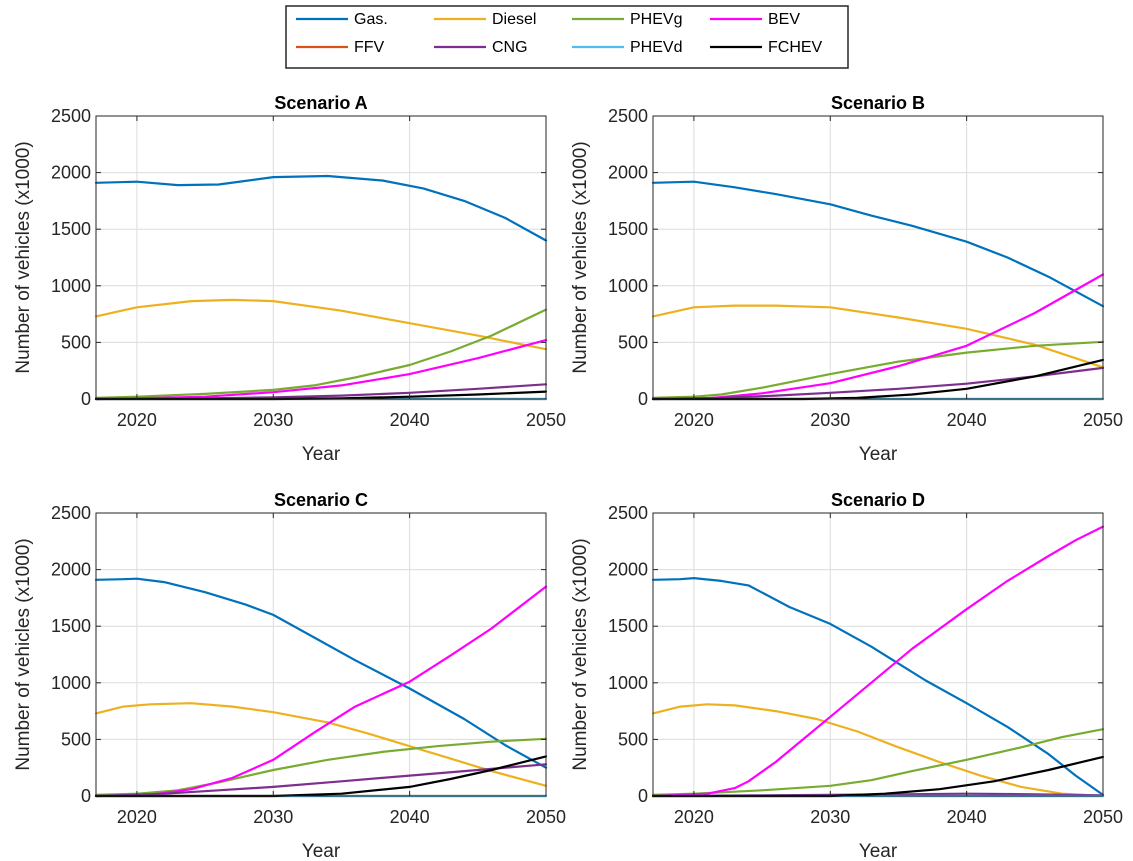 This screenshot has width=1133, height=861. Describe the element at coordinates (795, 47) in the screenshot. I see `legend-label-fchev: FCHEV` at that location.